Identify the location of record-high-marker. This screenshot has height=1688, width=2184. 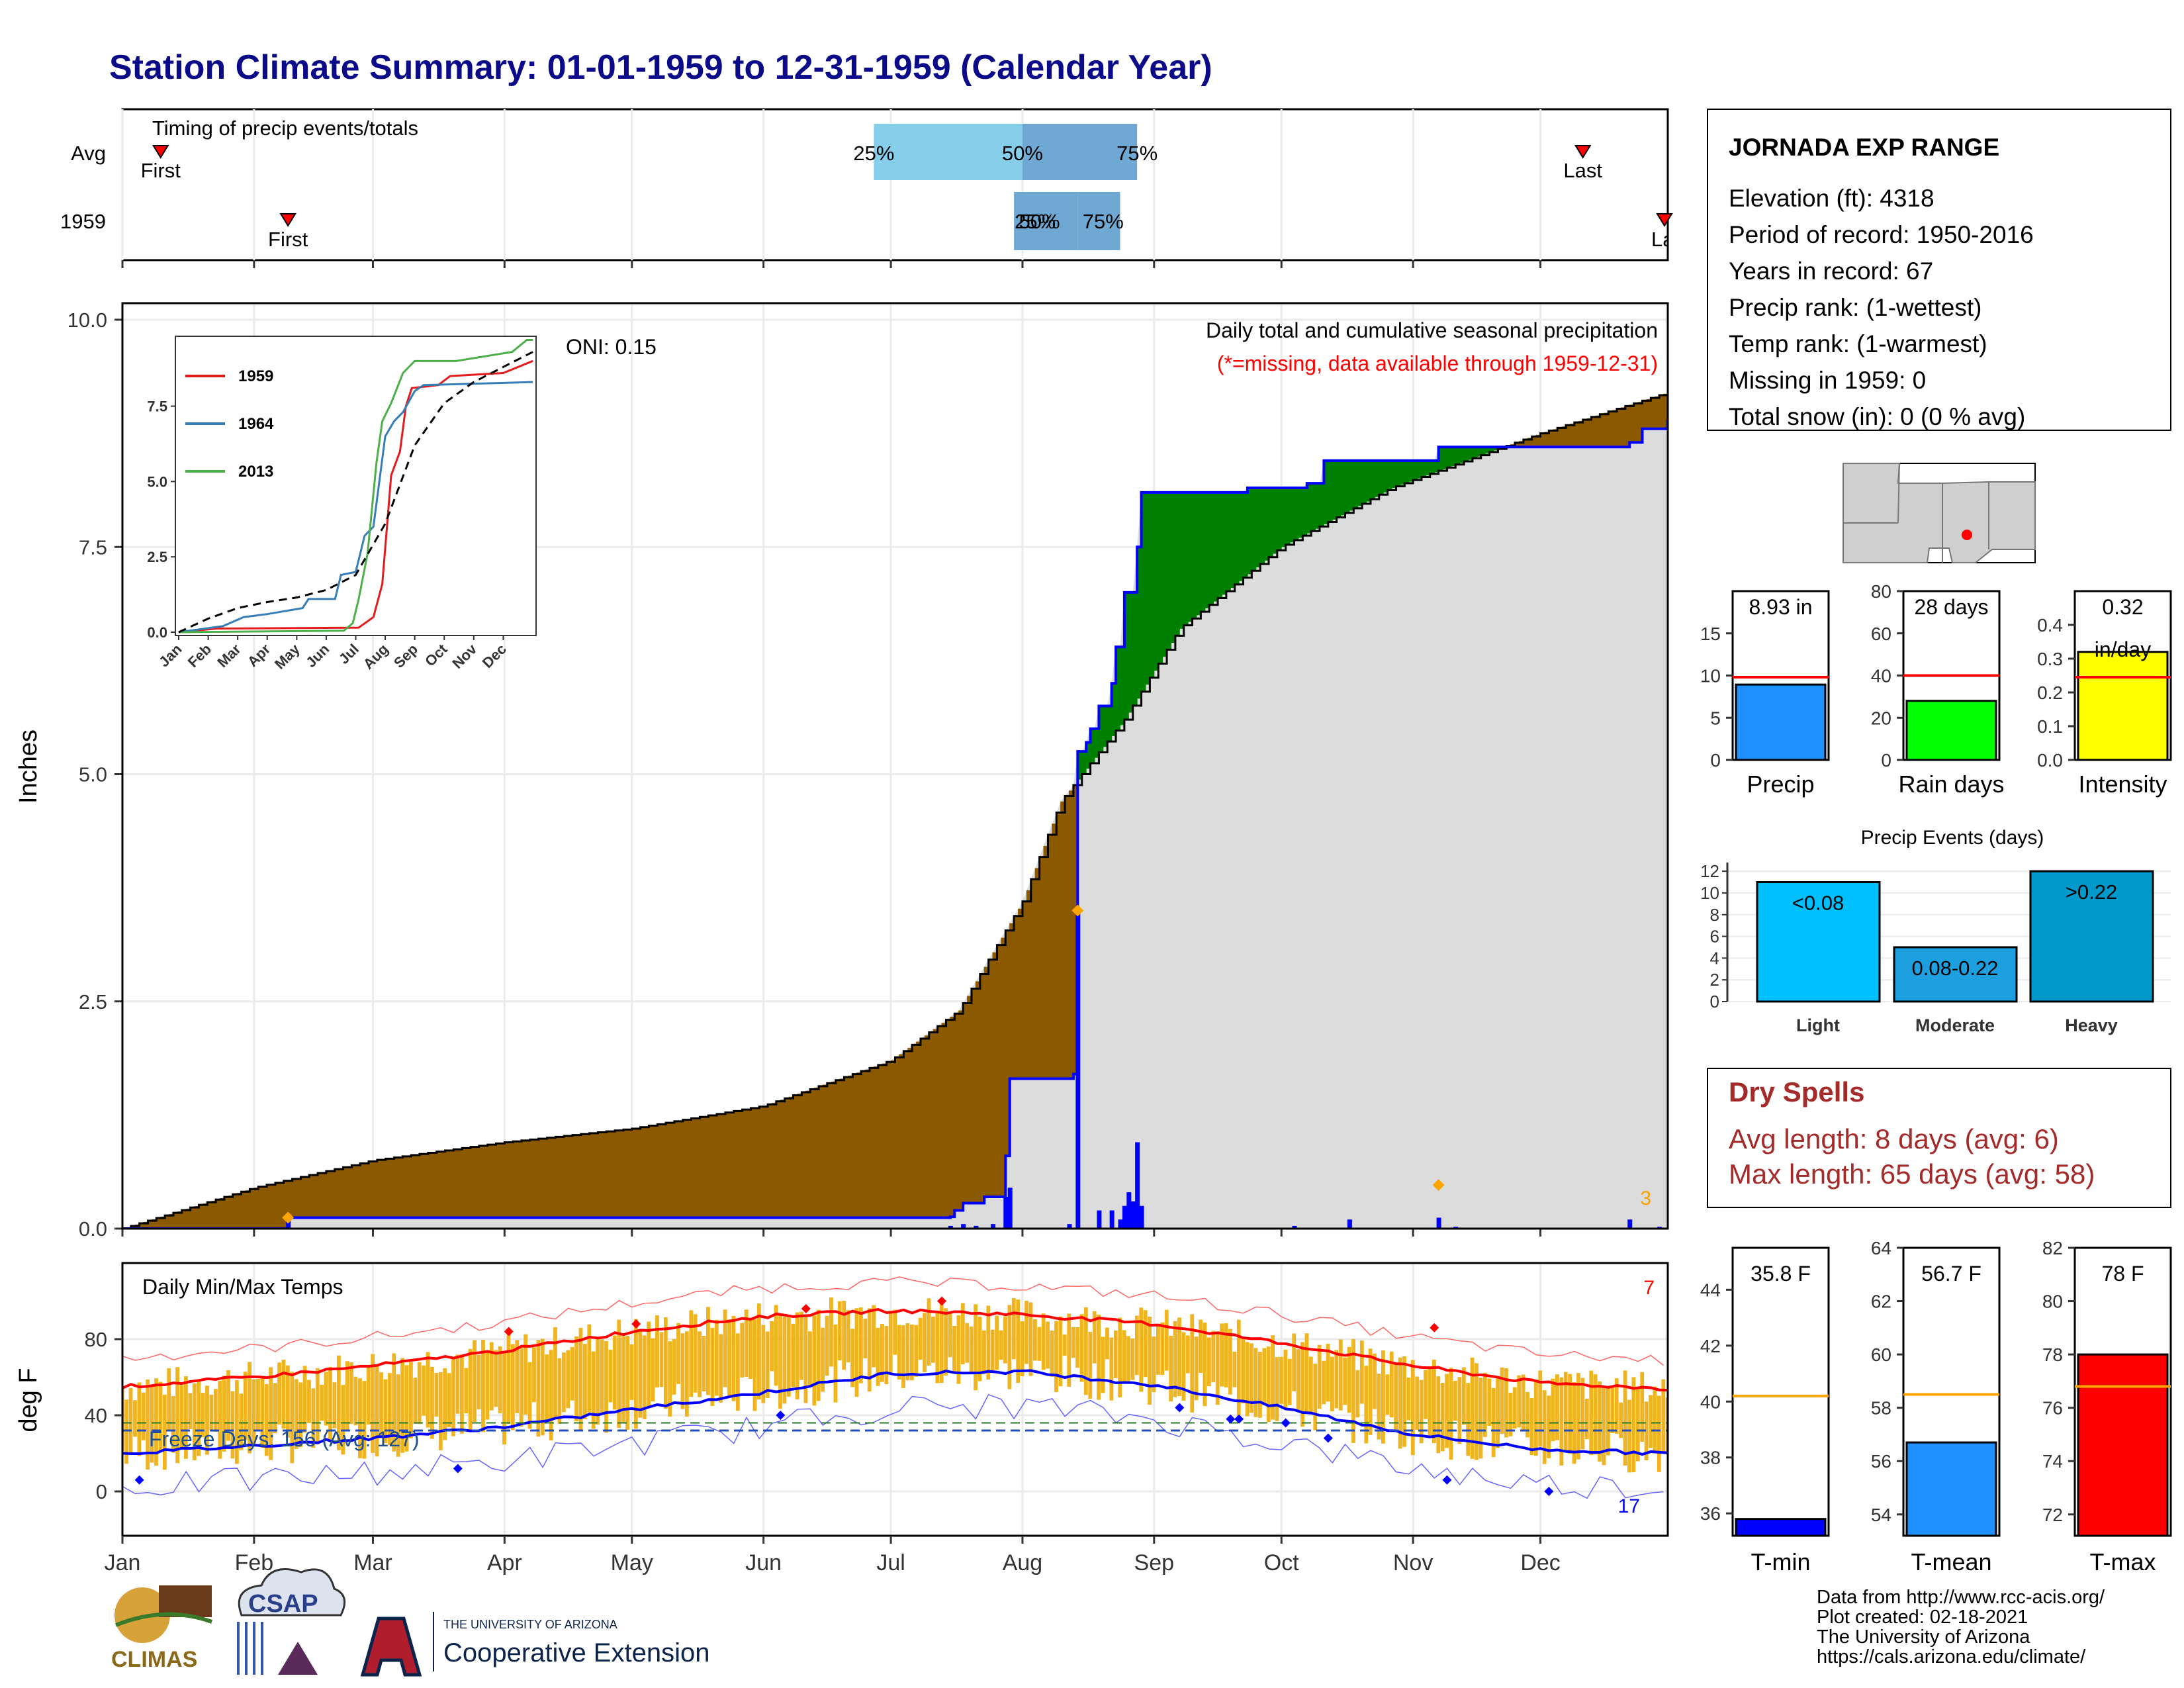
(806, 1308).